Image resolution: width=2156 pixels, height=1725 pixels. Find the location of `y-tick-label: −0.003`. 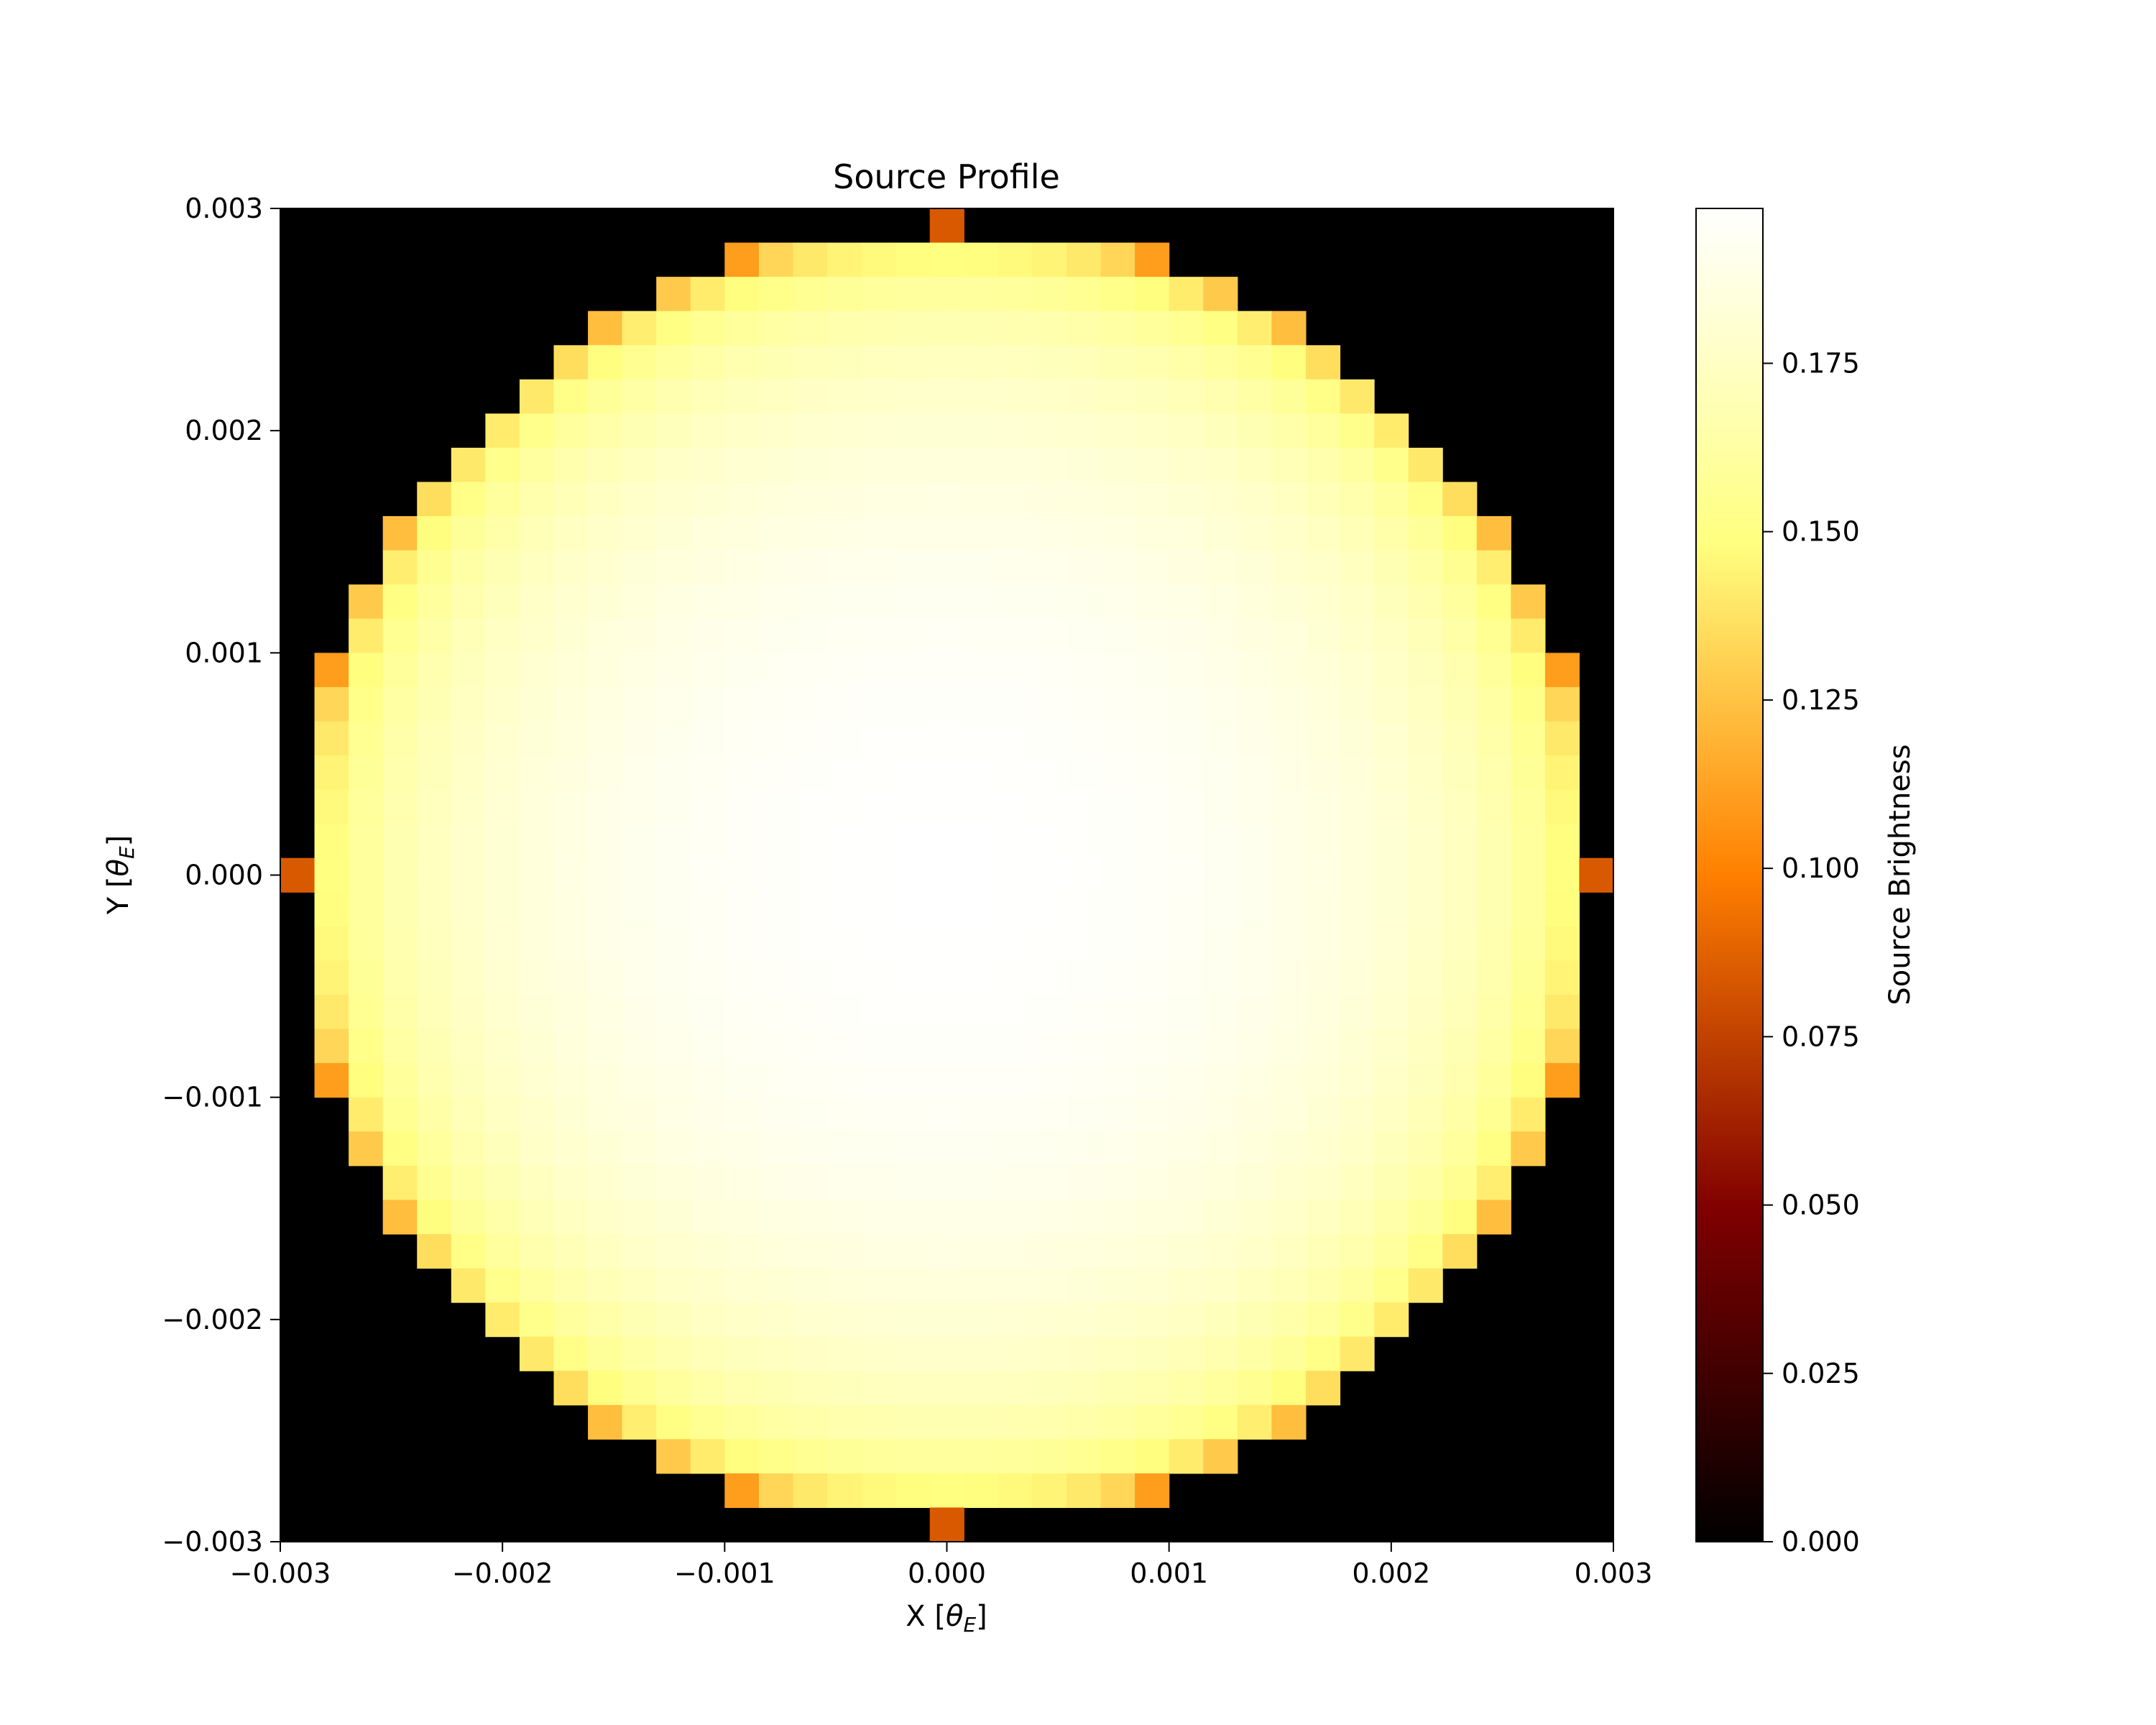

y-tick-label: −0.003 is located at coordinates (213, 1542).